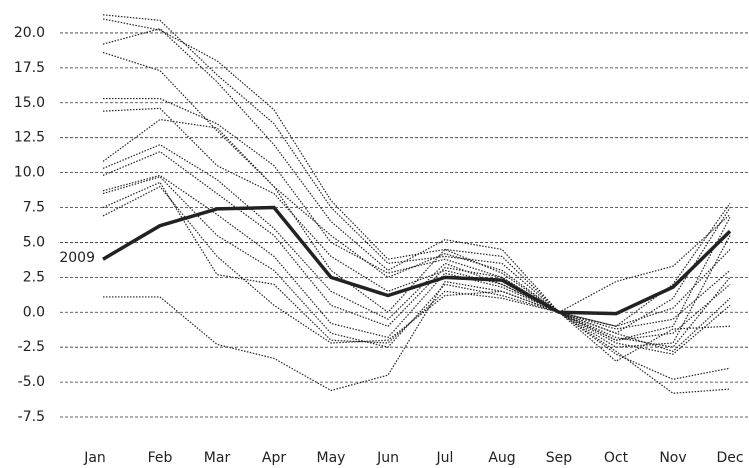  I want to click on y-tick-label: 5.0, so click(34, 242).